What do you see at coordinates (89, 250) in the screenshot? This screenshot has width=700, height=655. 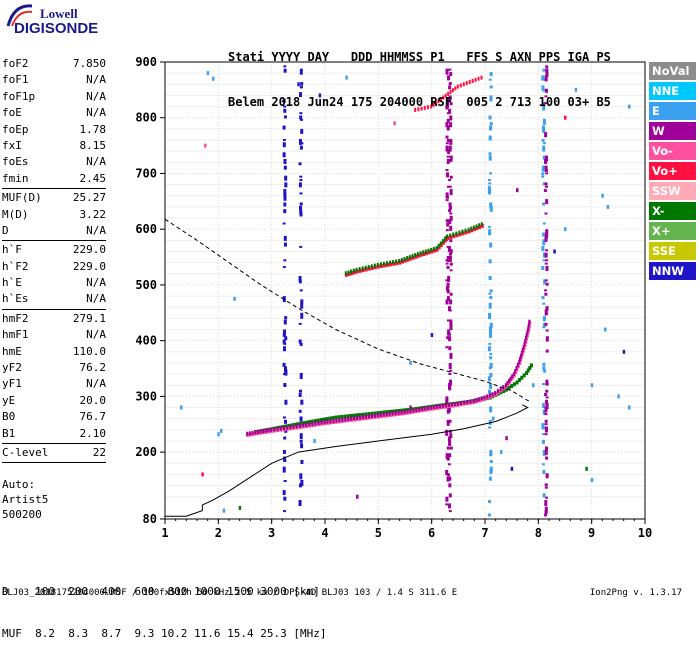 I see `param-value: 229.0` at bounding box center [89, 250].